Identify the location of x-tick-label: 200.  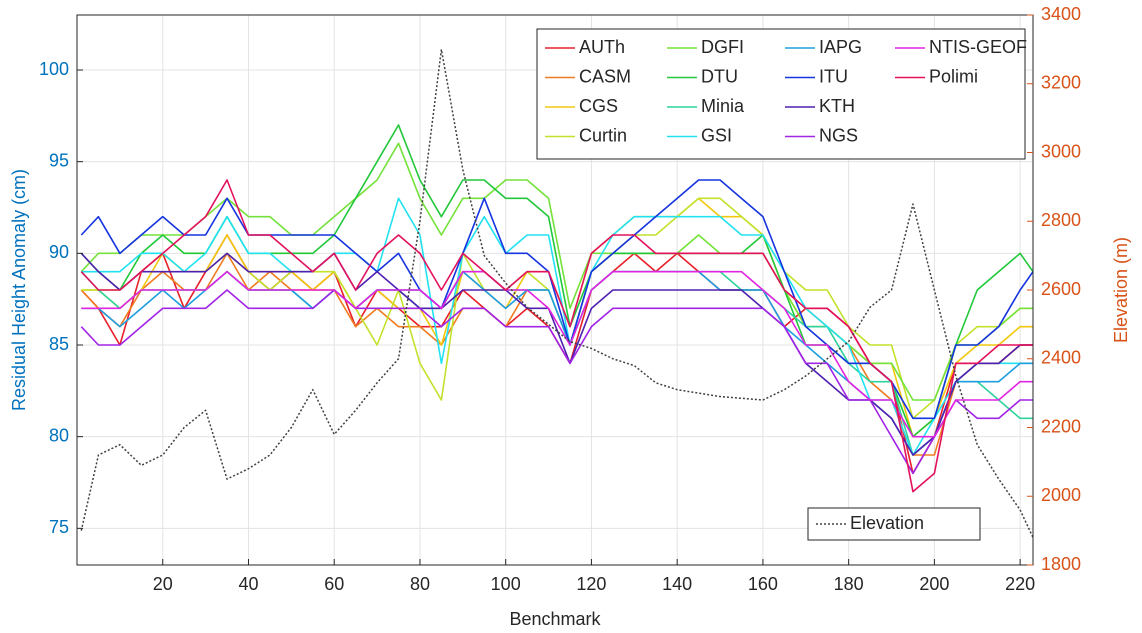
(934, 584).